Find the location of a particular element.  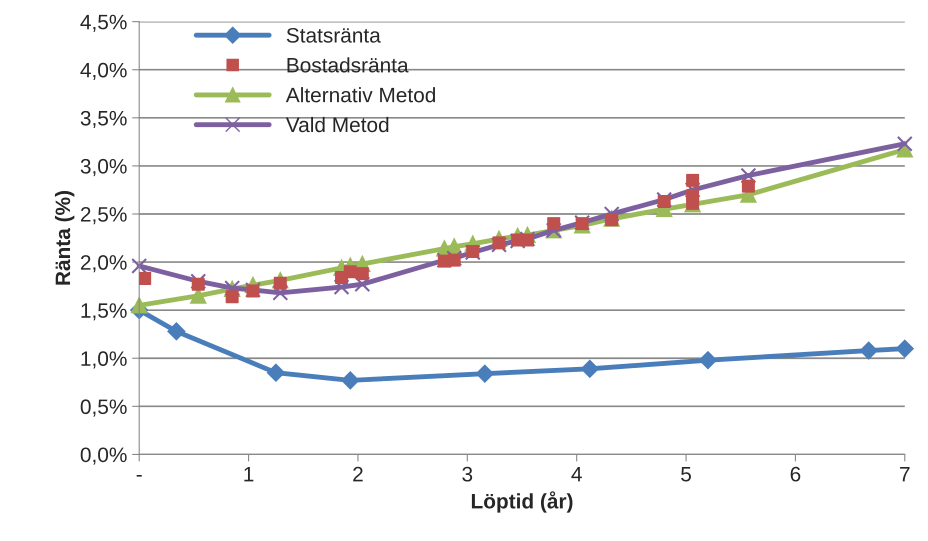

legend-label: Alternativ Metod is located at coordinates (361, 94).